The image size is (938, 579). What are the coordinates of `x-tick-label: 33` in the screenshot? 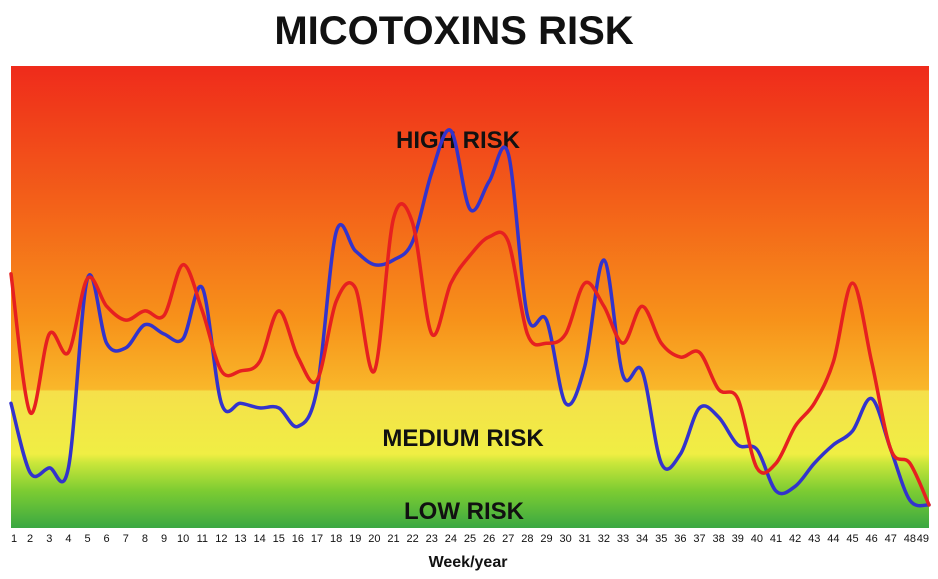 It's located at (623, 539).